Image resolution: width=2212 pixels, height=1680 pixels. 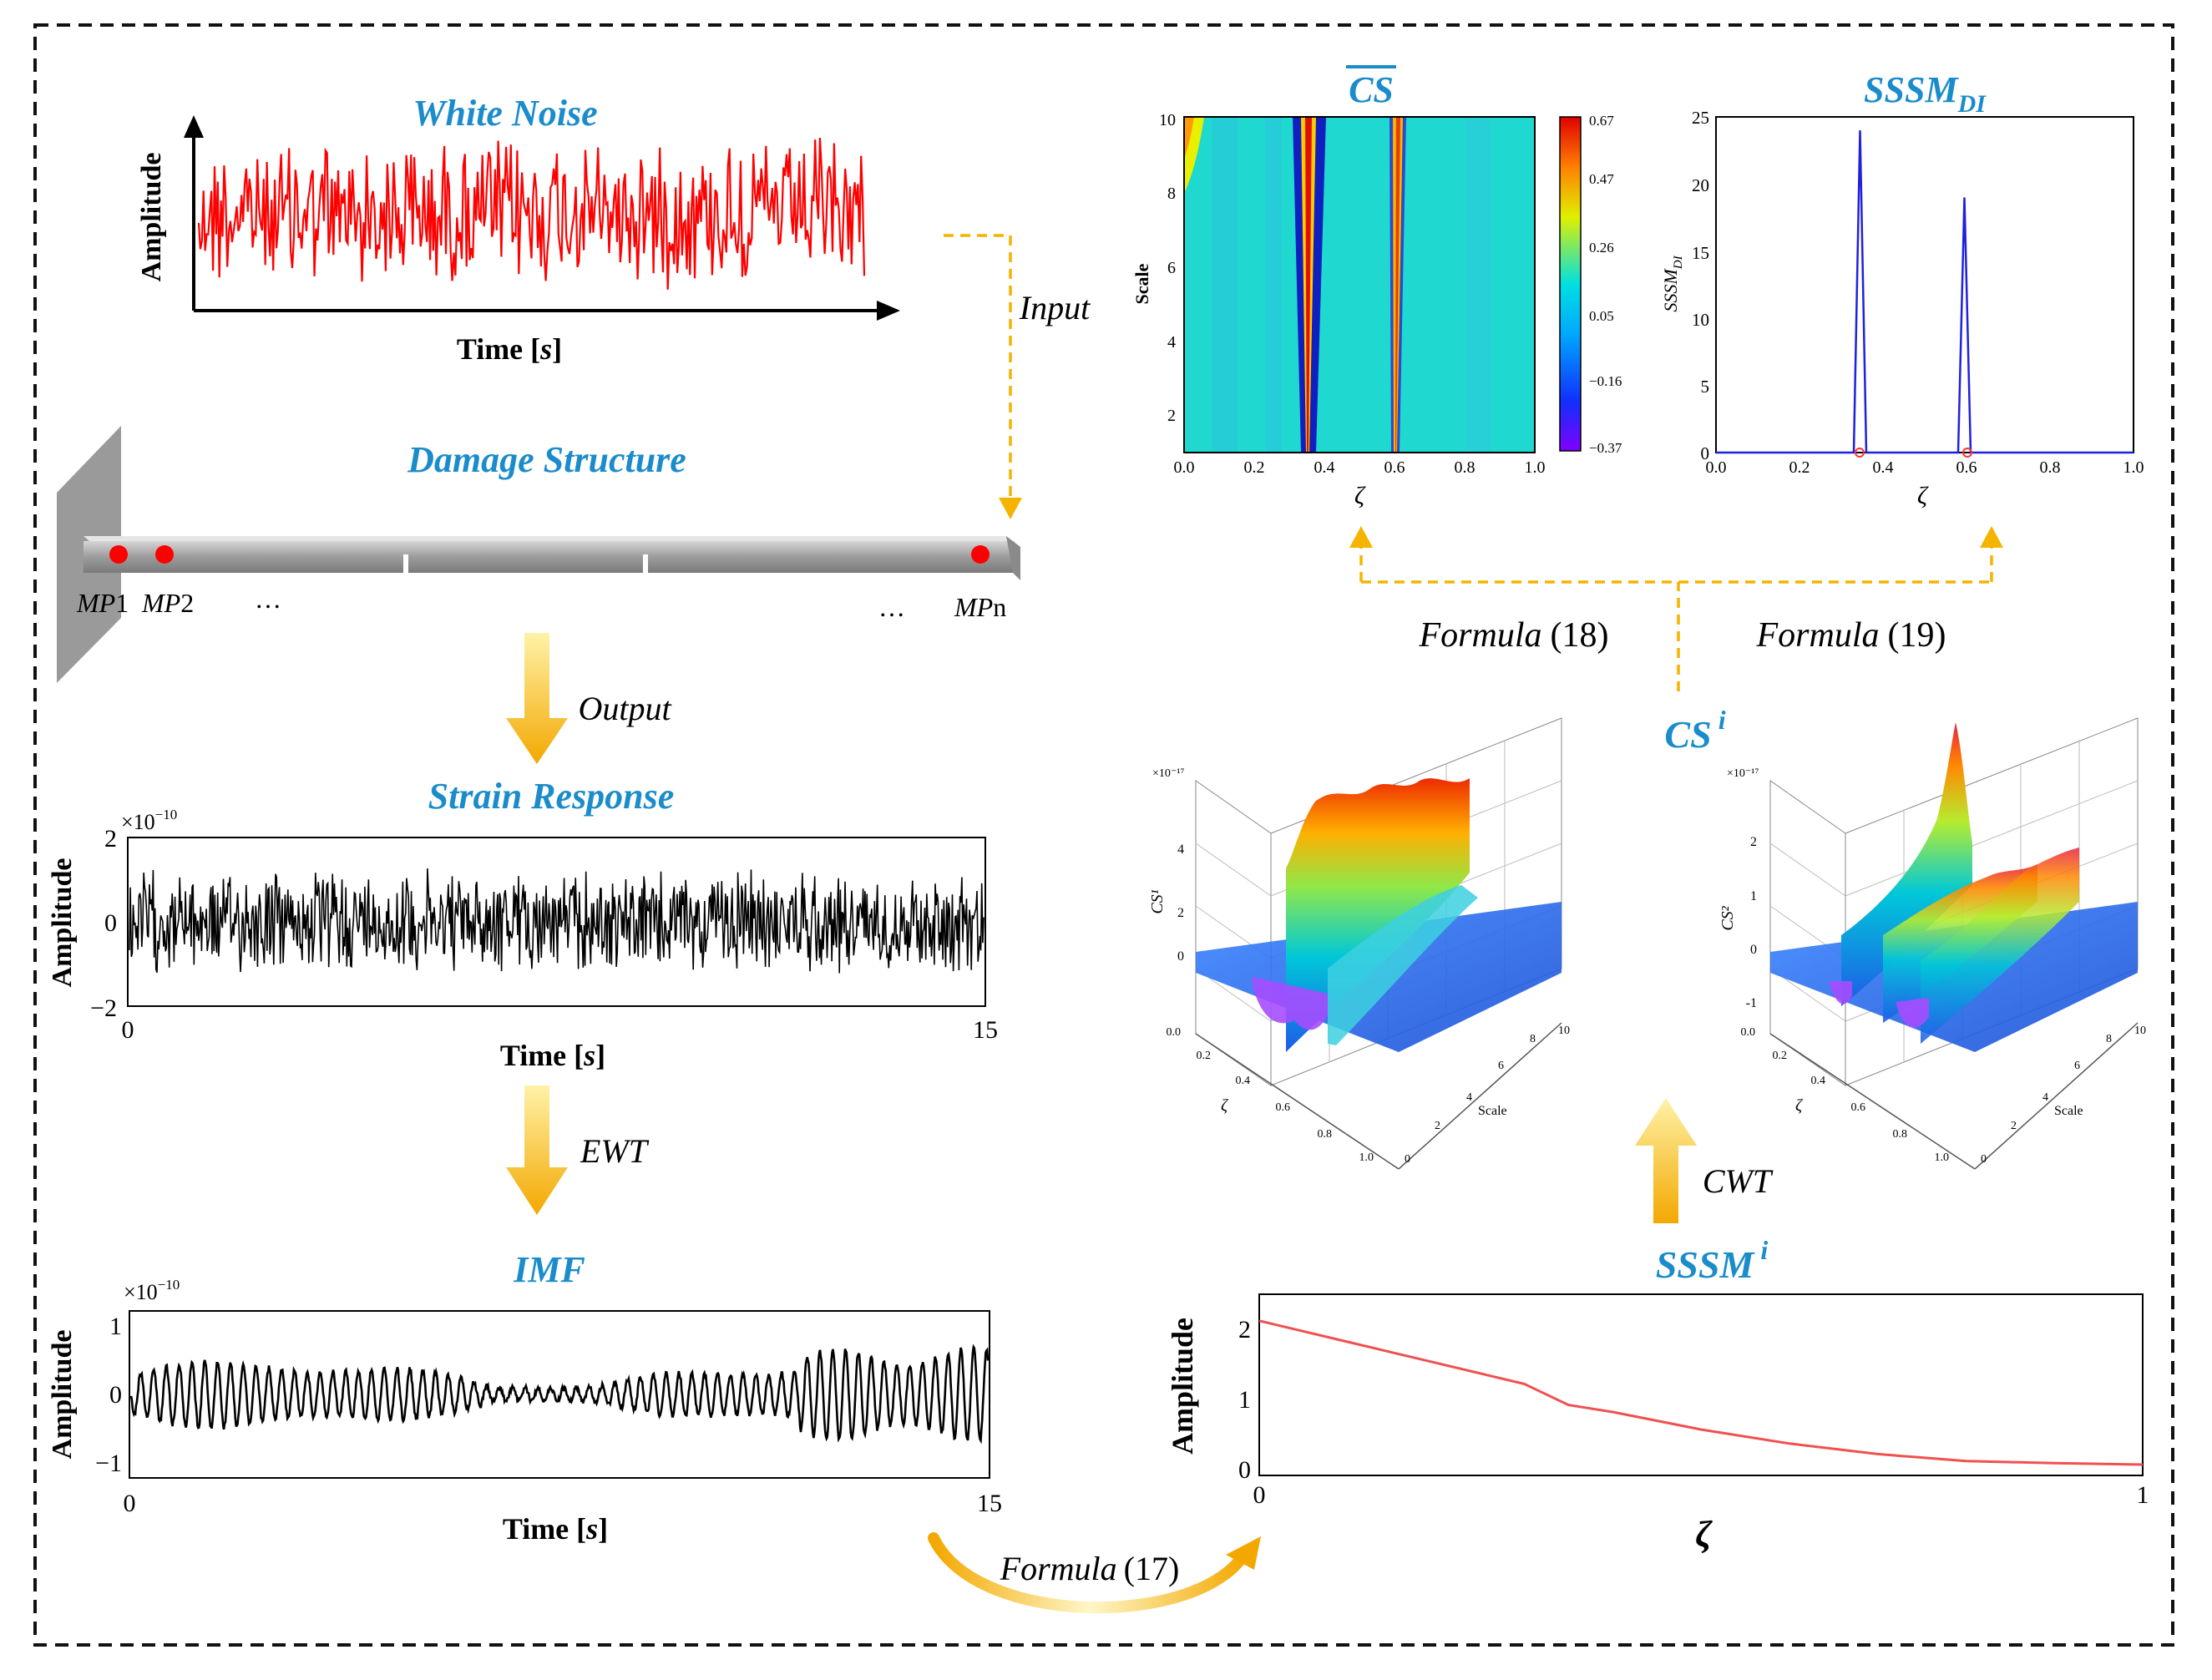 I want to click on cs2-ytick-10: 10, so click(x=2140, y=1031).